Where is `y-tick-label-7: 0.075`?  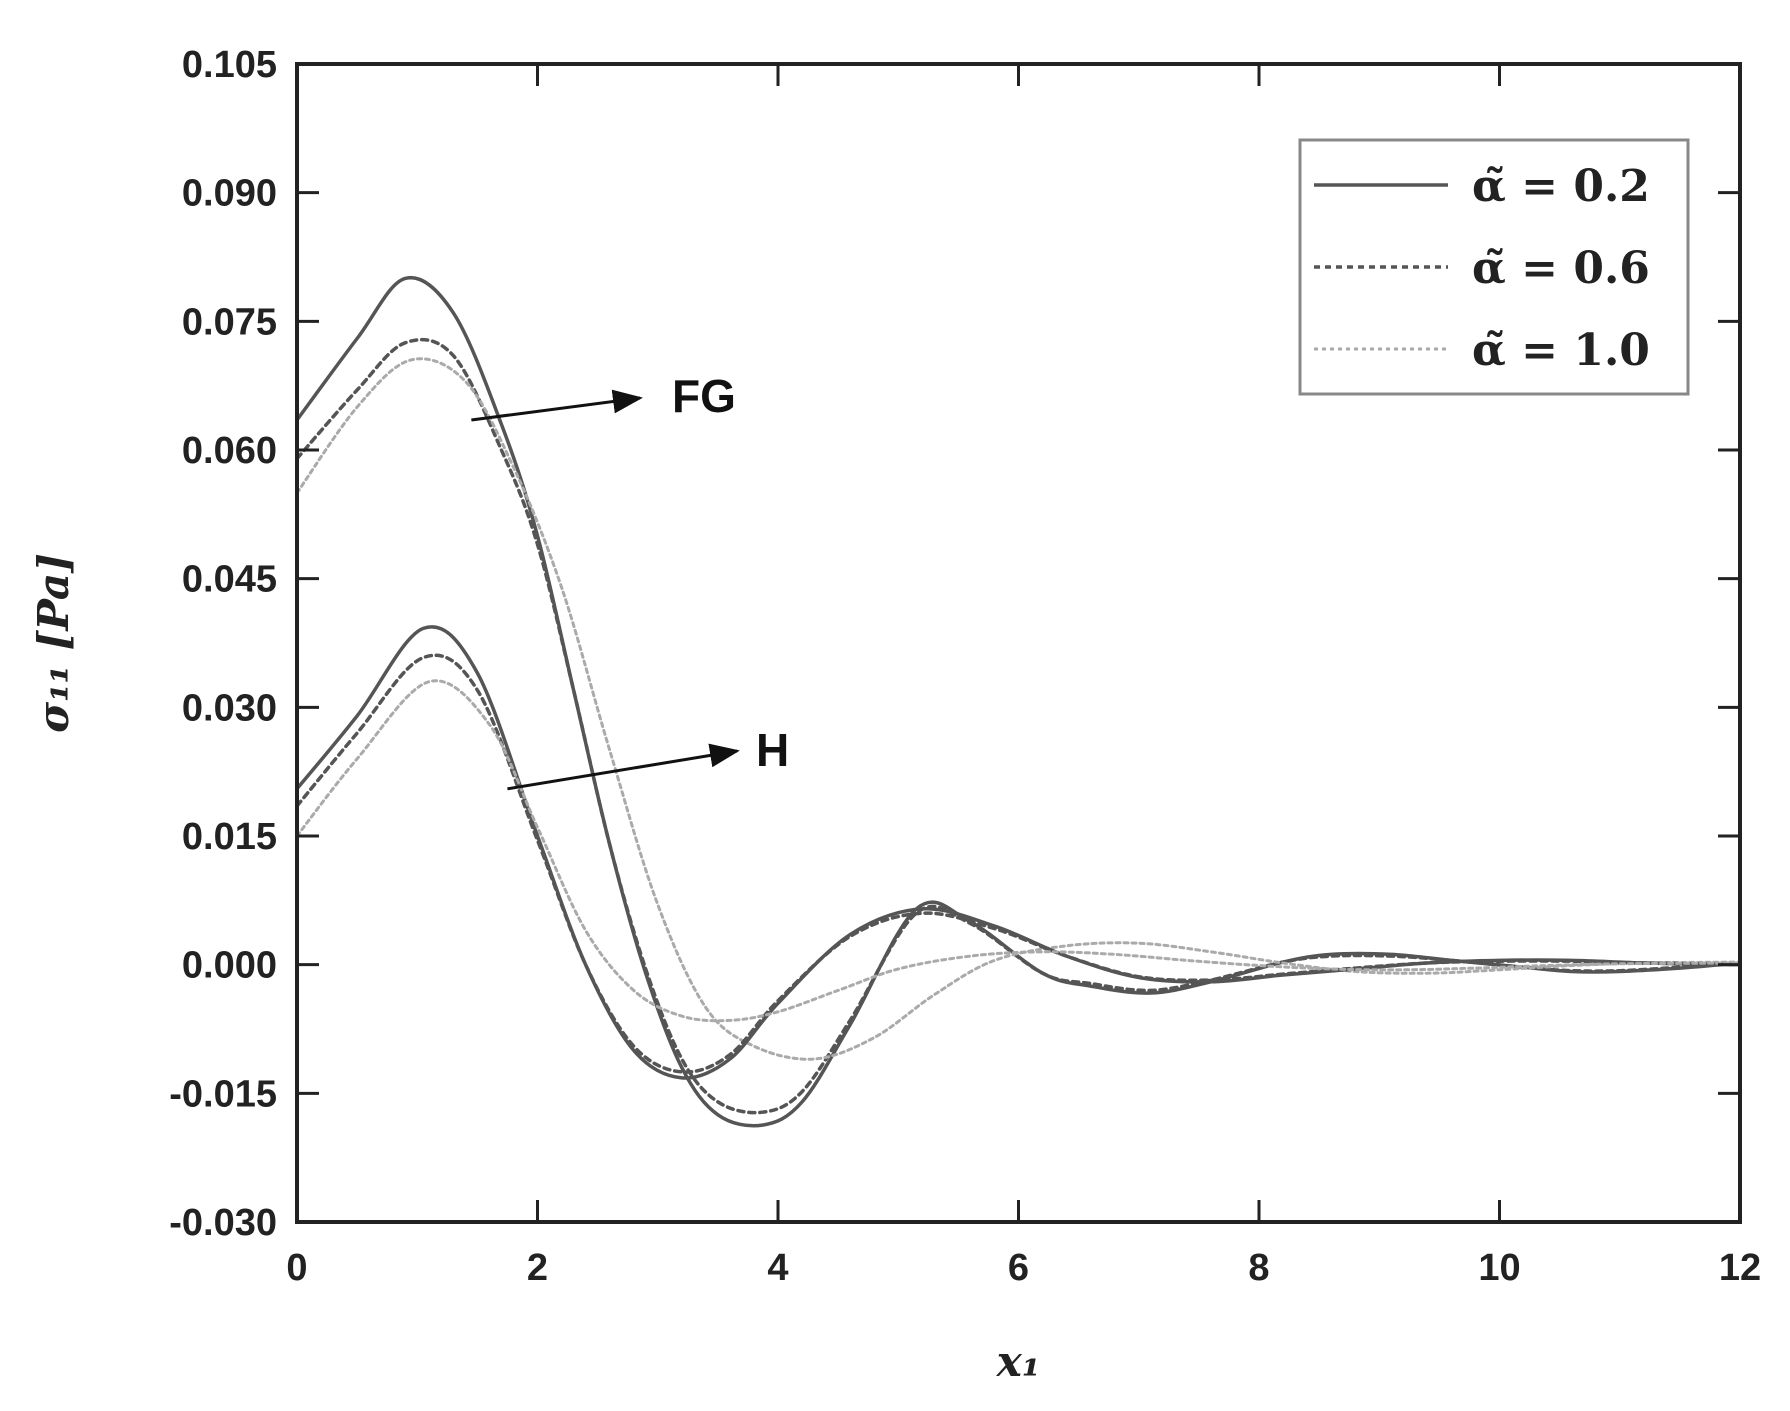
y-tick-label-7: 0.075 is located at coordinates (229, 322).